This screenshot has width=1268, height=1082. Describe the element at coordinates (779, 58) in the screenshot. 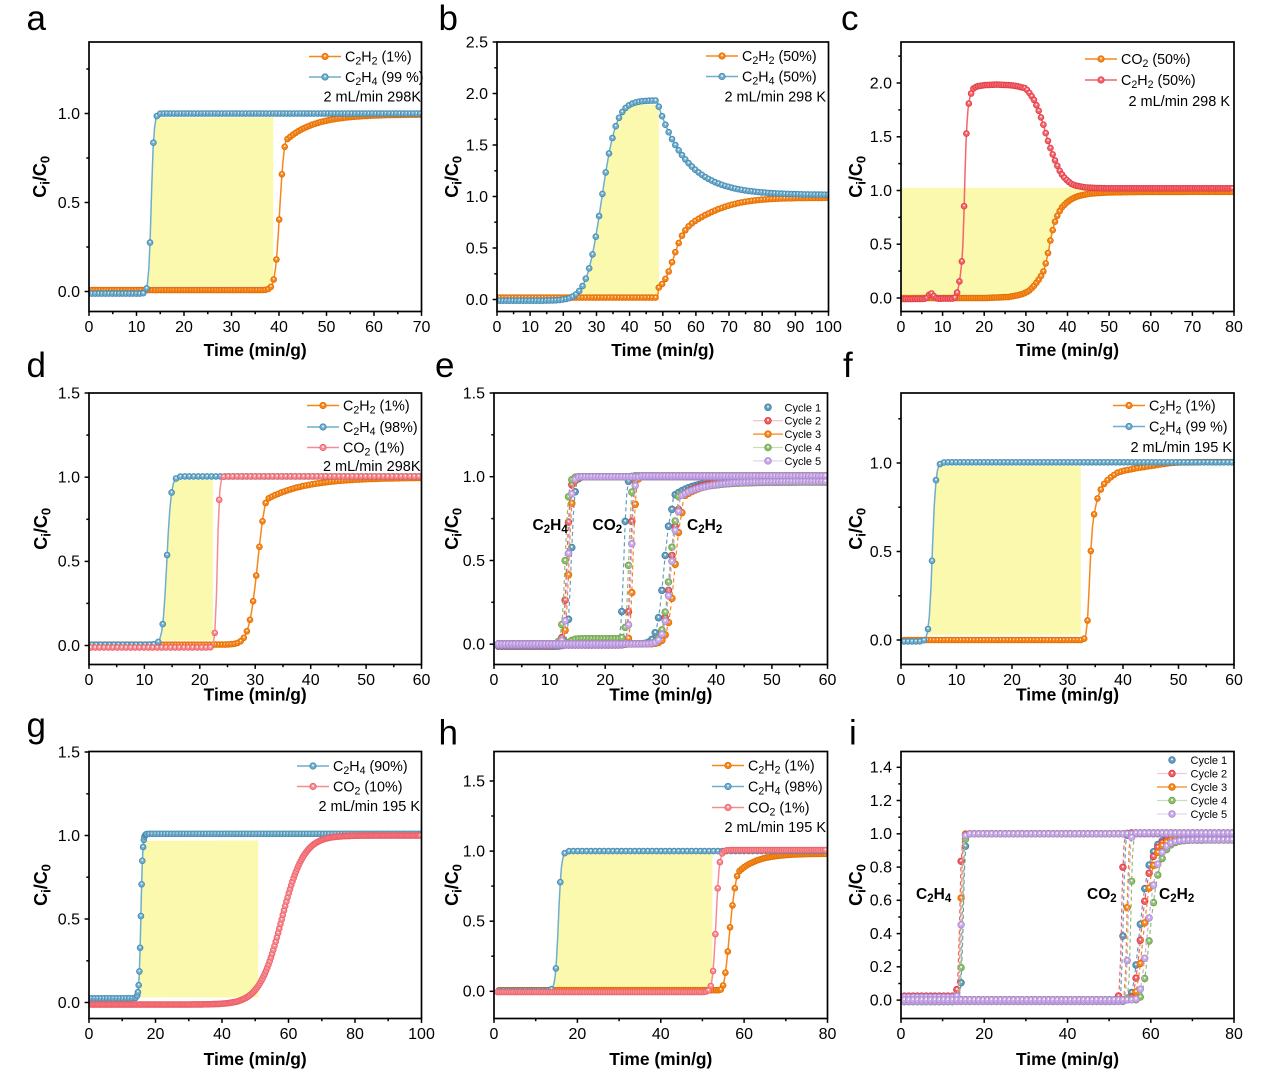

I see `svg-text: C2H2 (50%)` at that location.